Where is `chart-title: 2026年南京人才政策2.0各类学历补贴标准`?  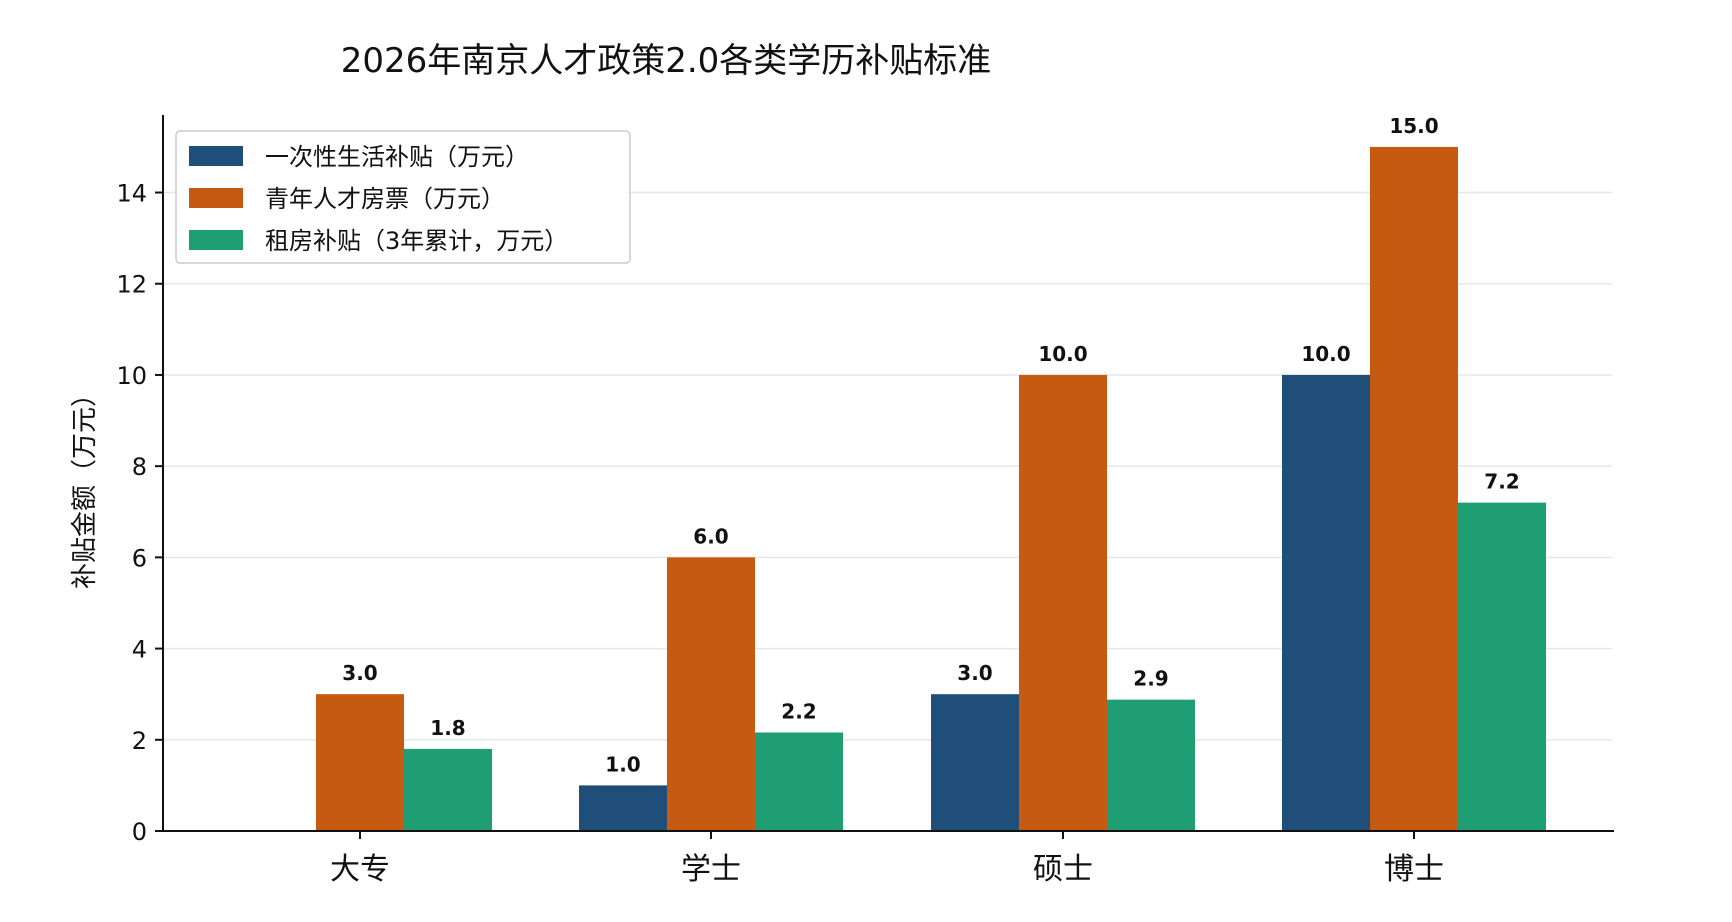
chart-title: 2026年南京人才政策2.0各类学历补贴标准 is located at coordinates (666, 61).